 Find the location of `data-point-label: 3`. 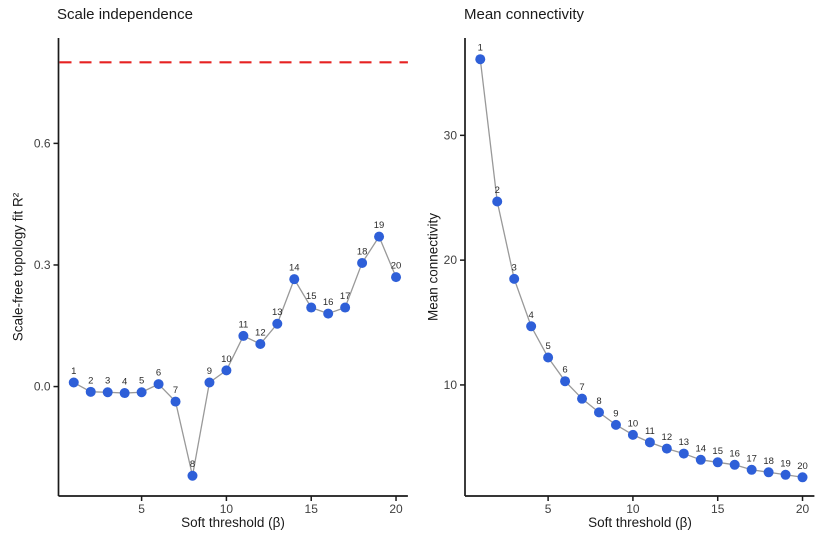

data-point-label: 3 is located at coordinates (107, 381).